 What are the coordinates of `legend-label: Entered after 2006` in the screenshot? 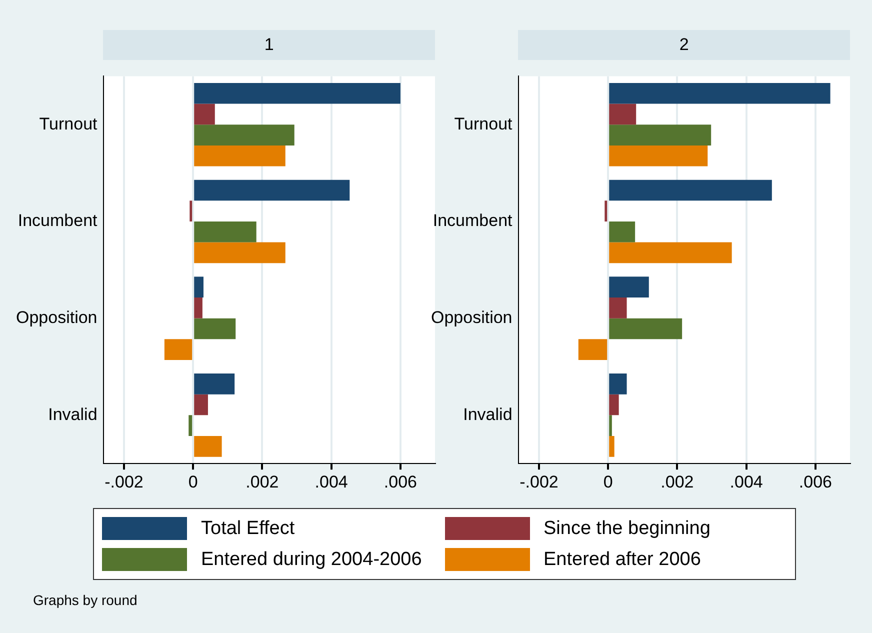 It's located at (622, 559).